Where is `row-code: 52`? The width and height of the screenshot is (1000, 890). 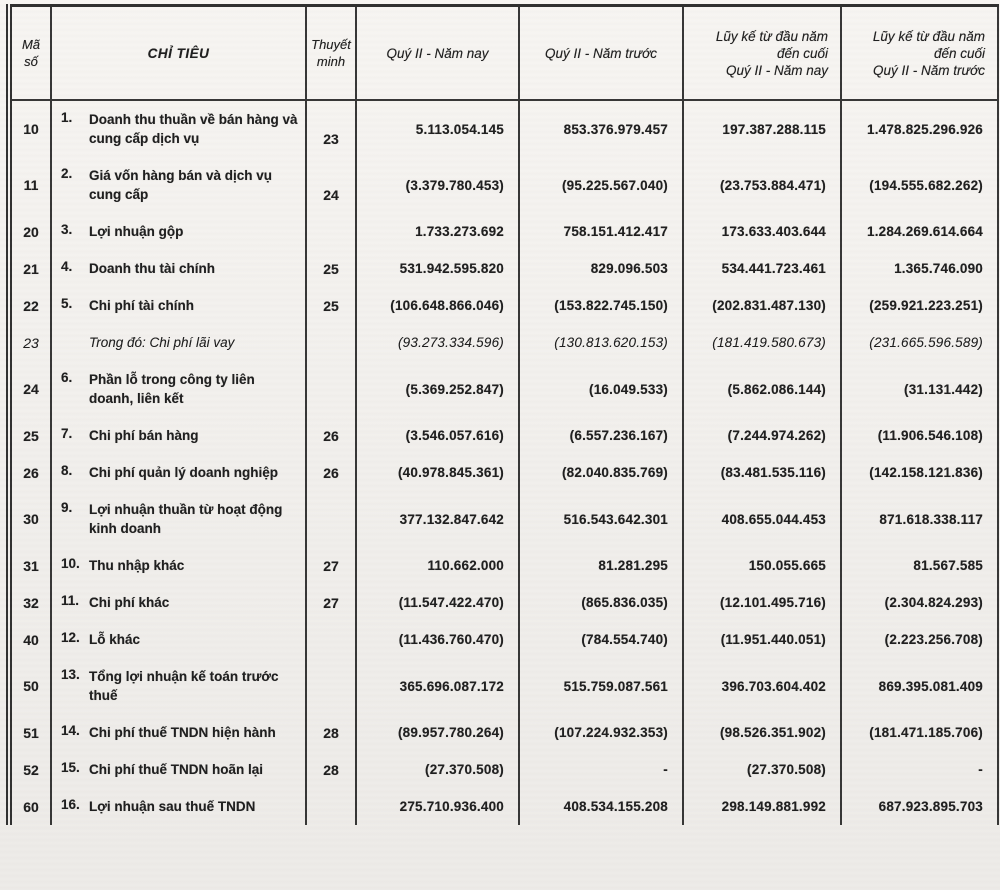 row-code: 52 is located at coordinates (30, 769).